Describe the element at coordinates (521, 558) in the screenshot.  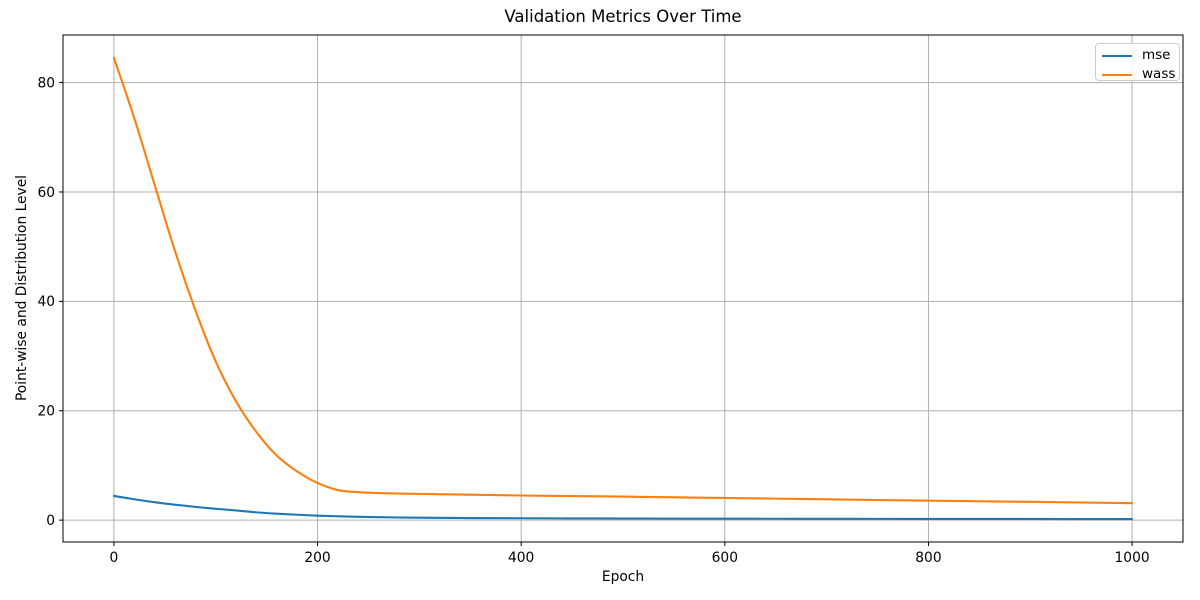
I see `x-tick-label: 400` at that location.